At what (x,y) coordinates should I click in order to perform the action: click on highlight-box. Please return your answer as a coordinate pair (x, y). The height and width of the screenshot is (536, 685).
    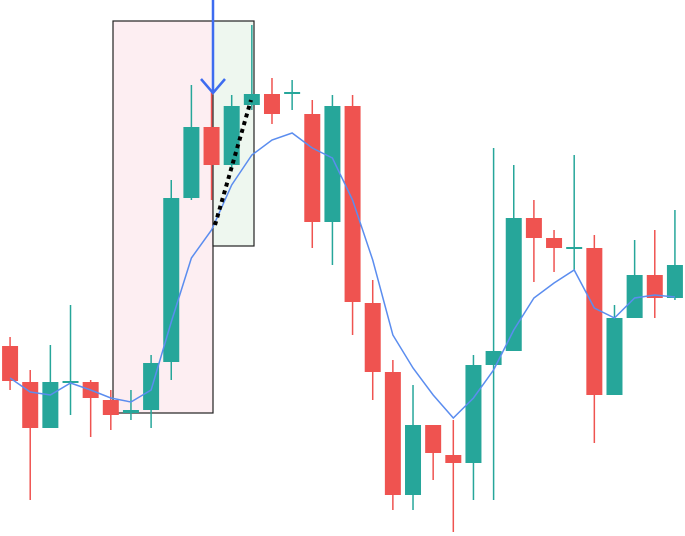
    Looking at the image, I should click on (163, 217).